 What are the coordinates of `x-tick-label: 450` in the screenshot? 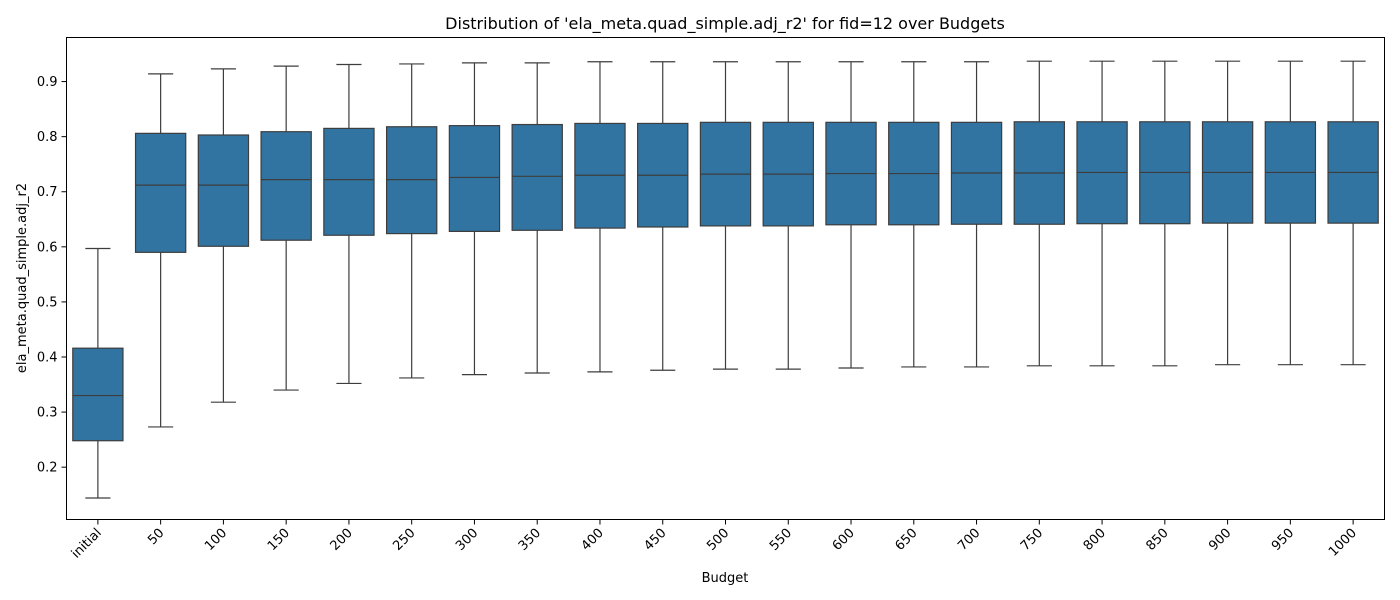 It's located at (655, 540).